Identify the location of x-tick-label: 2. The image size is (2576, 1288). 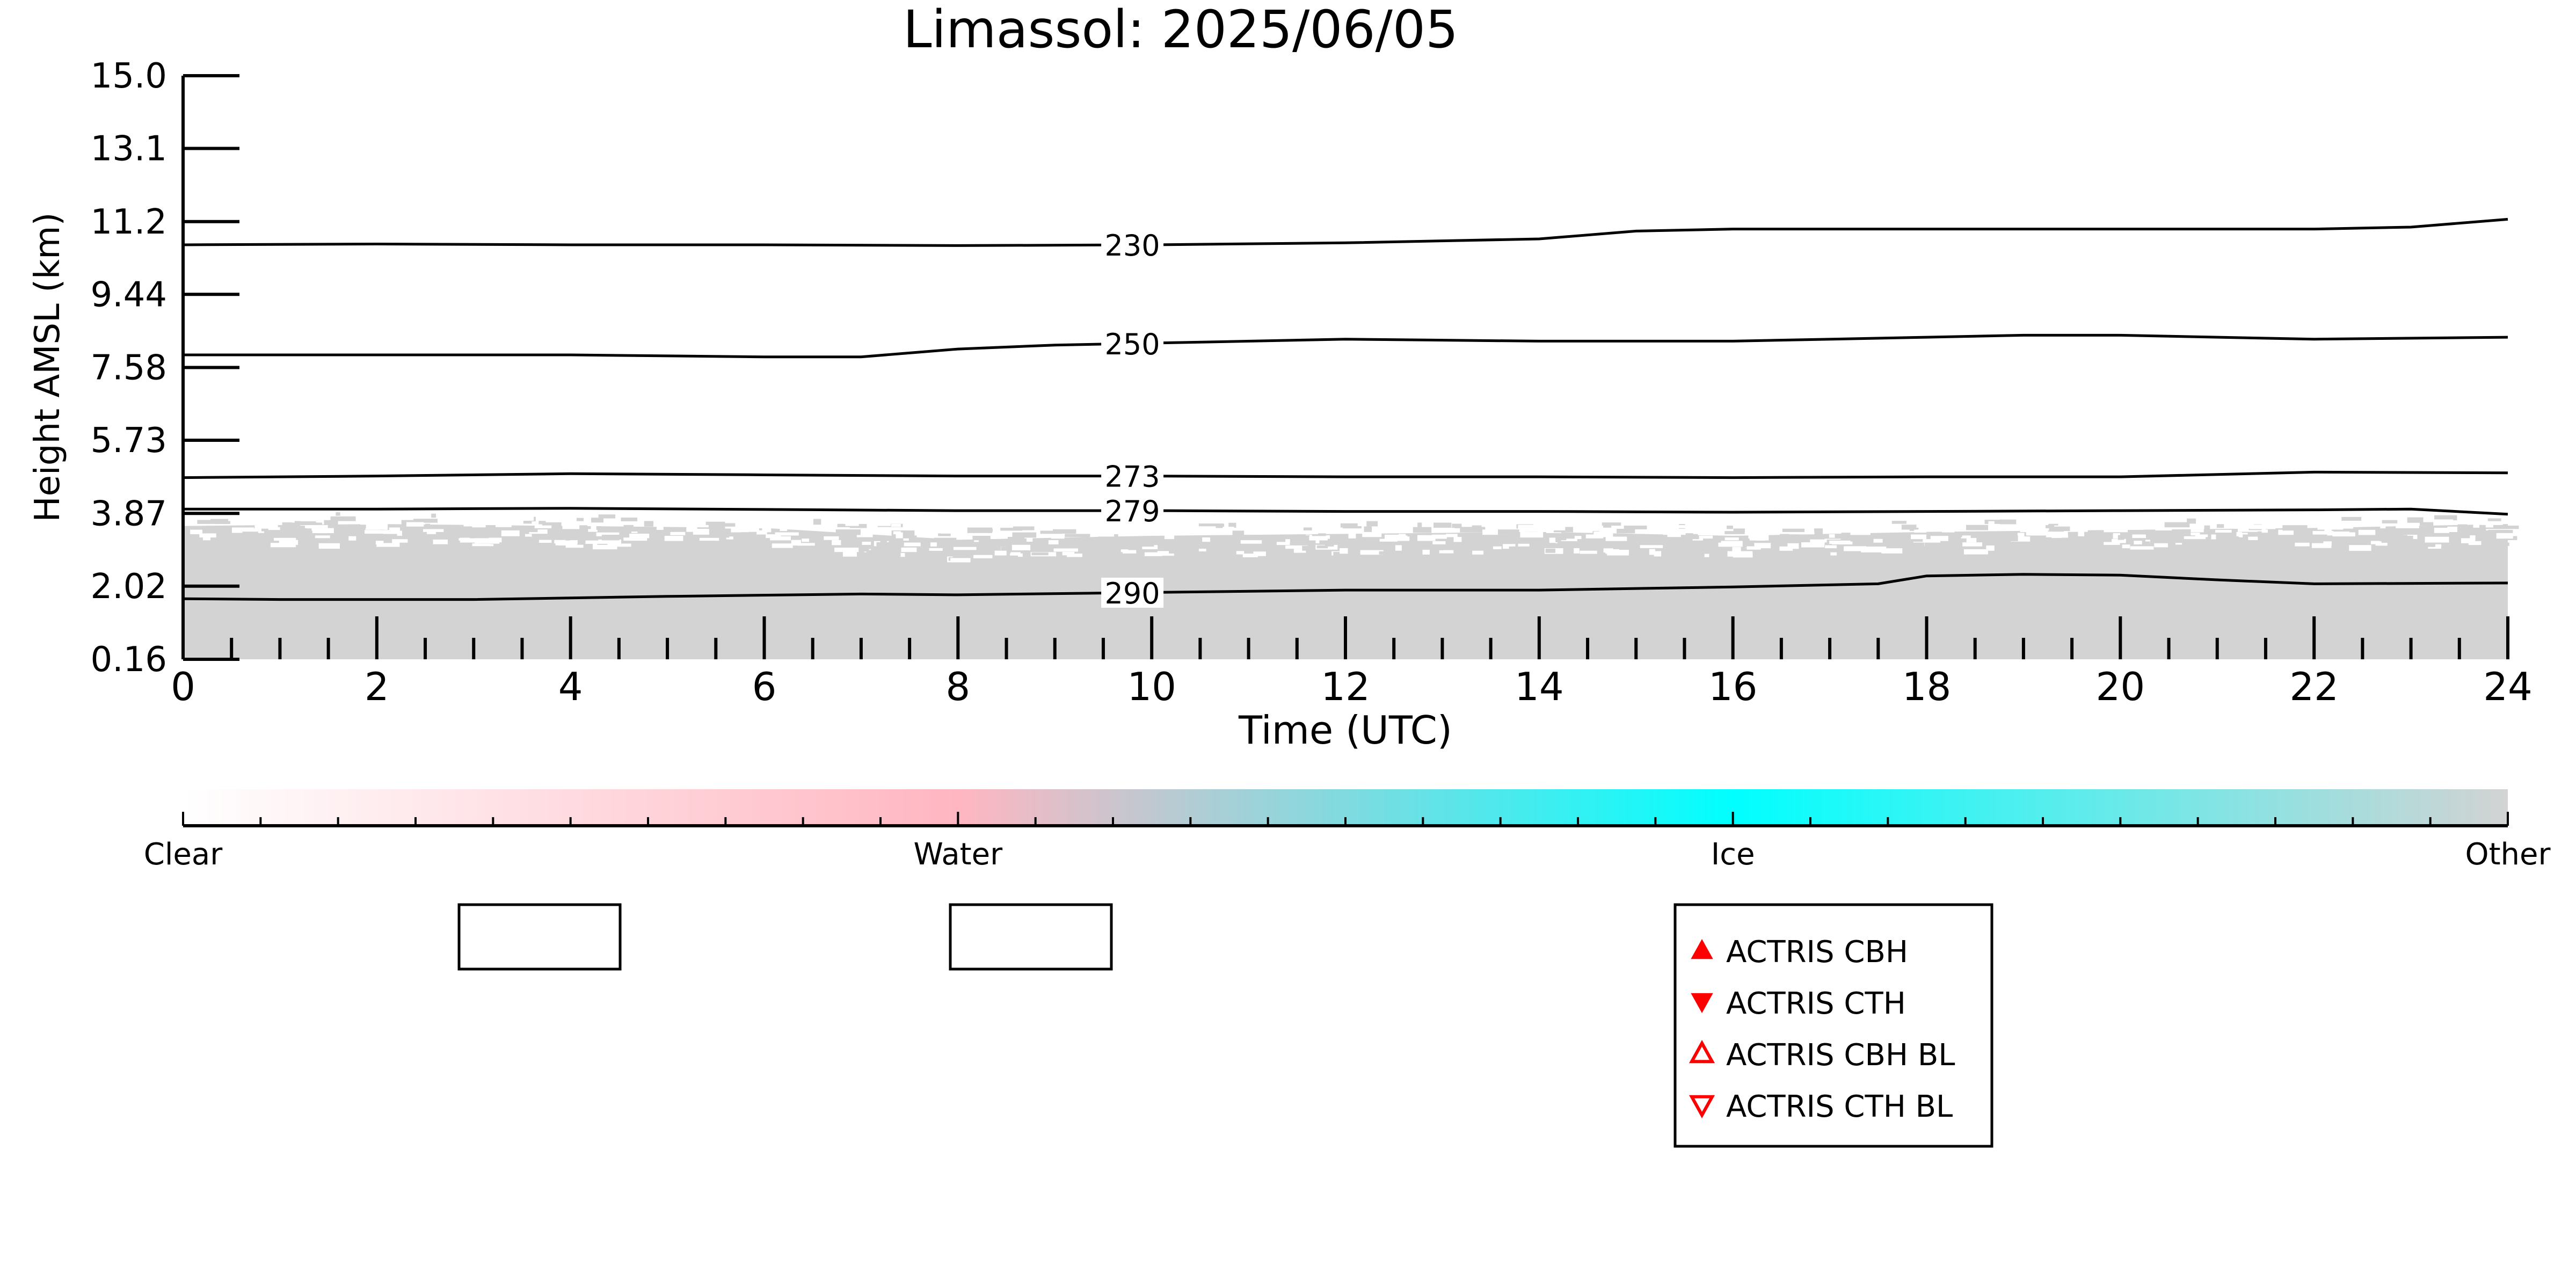
(377, 686).